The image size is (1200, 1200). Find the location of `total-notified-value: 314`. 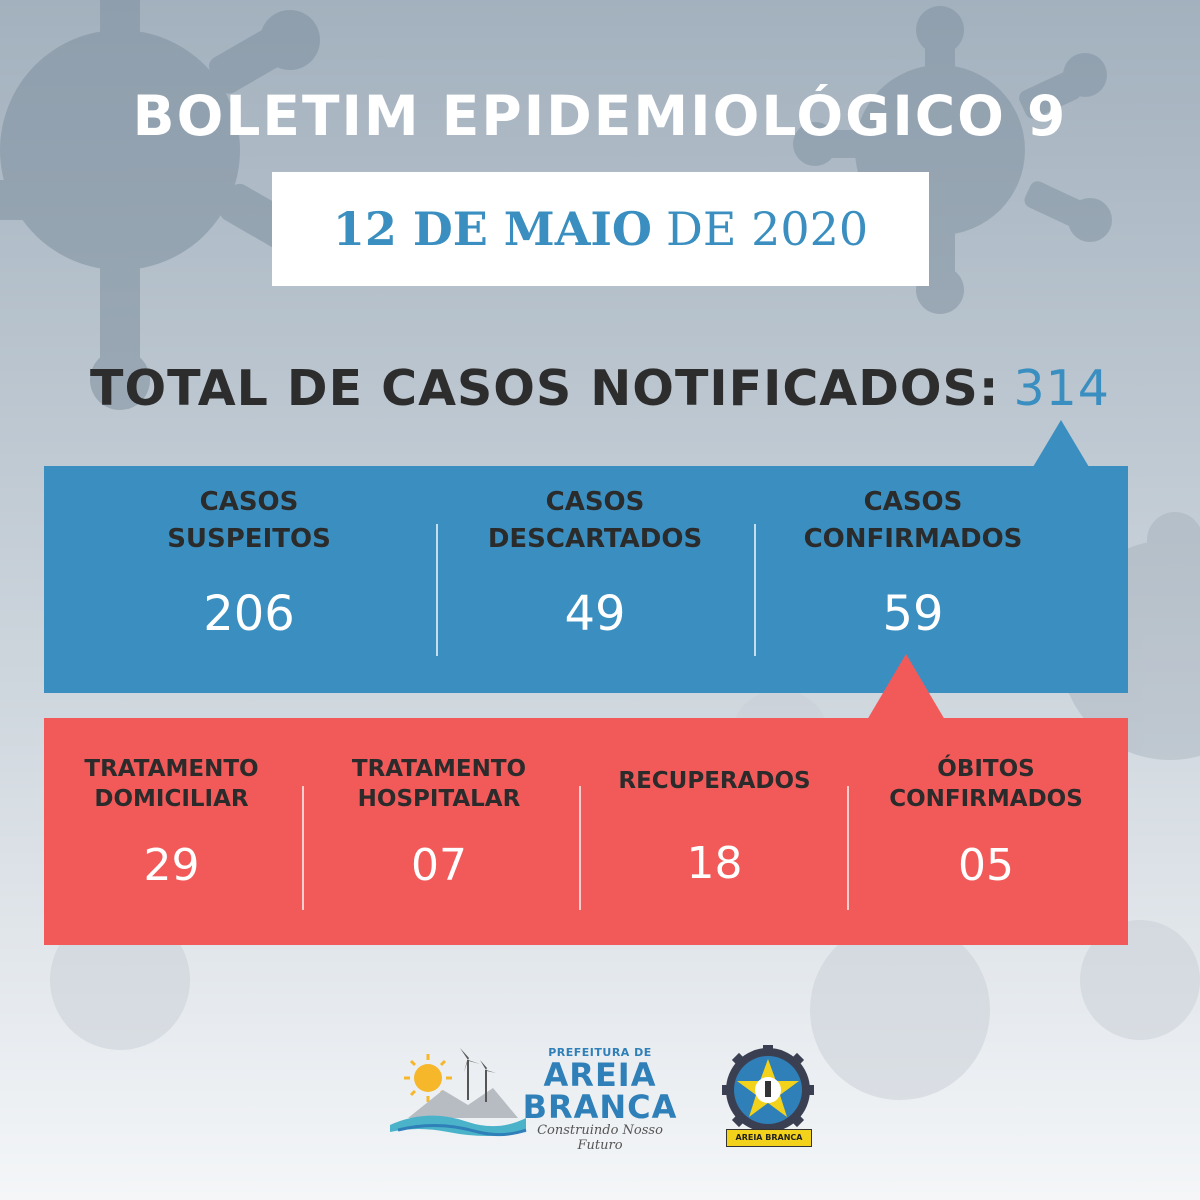

total-notified-value: 314 is located at coordinates (1061, 388).